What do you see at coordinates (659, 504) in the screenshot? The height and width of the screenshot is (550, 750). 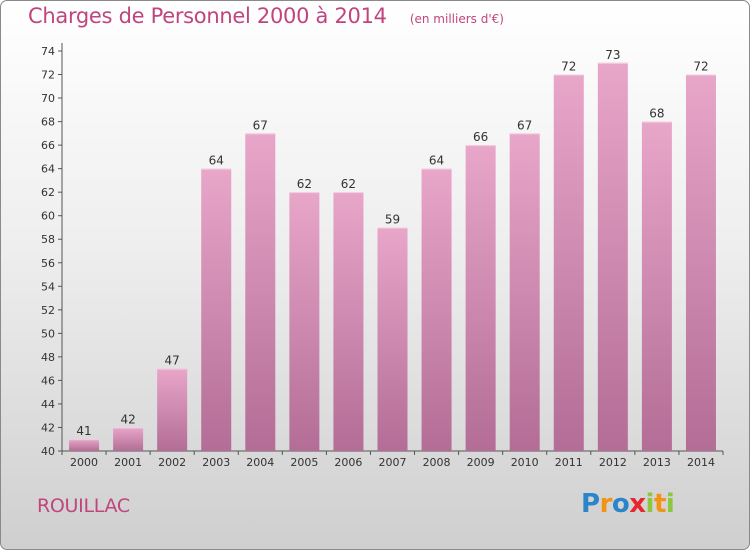 I see `logo-letter: t` at bounding box center [659, 504].